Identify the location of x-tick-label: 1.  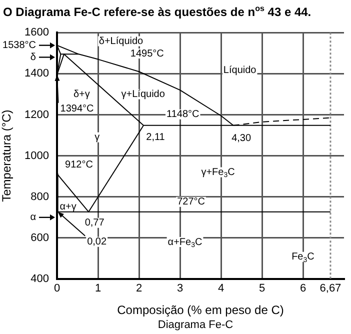
(98, 288).